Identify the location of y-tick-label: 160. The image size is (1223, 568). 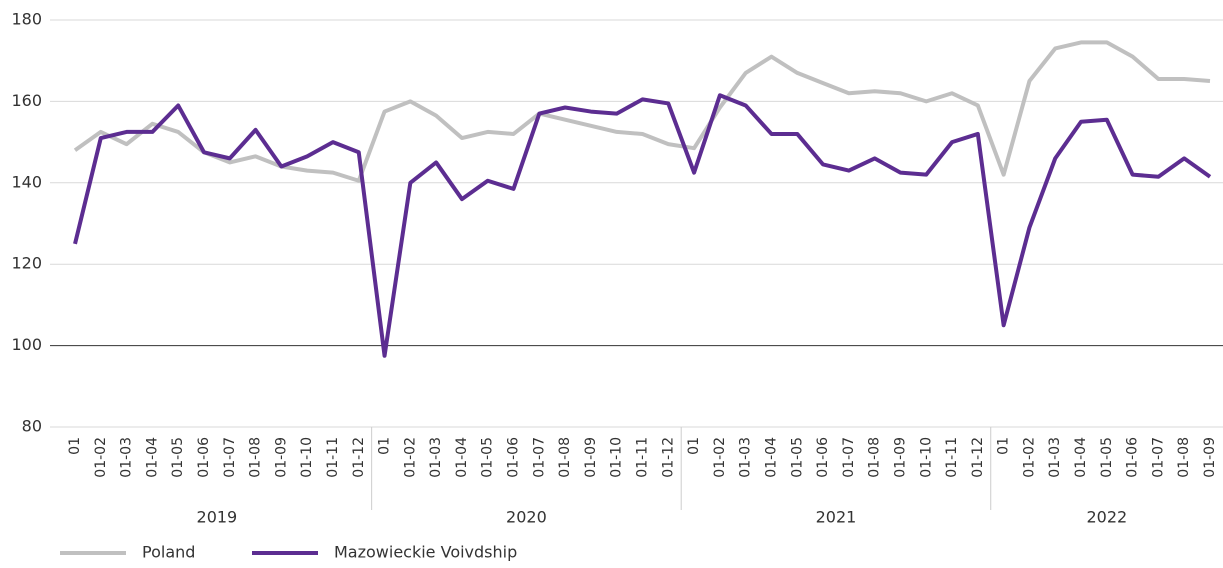
(26, 100).